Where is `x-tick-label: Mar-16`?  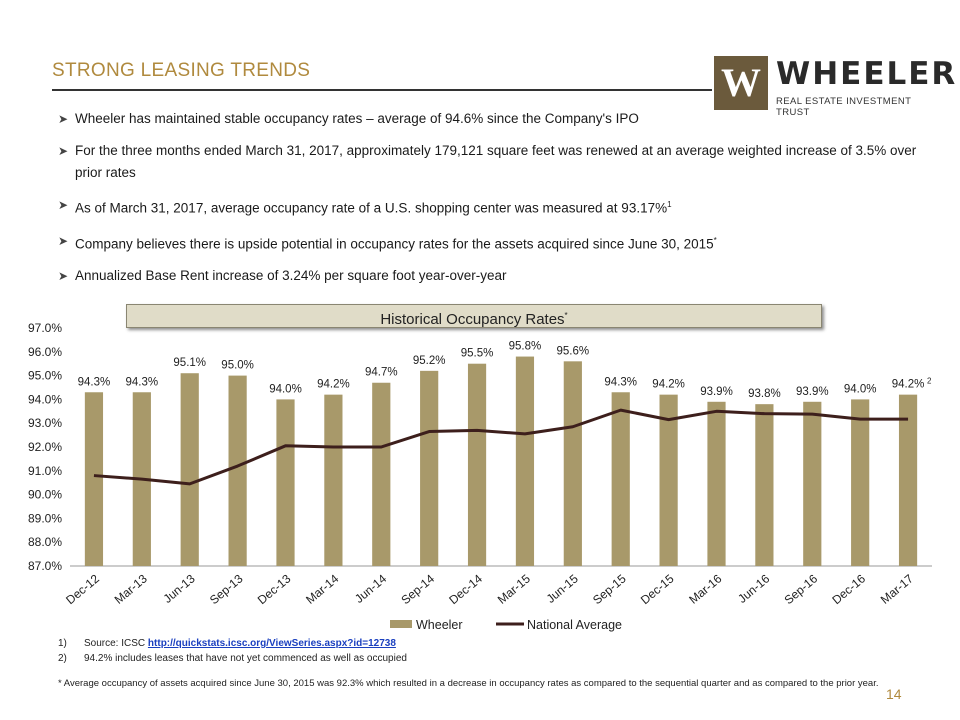 x-tick-label: Mar-16 is located at coordinates (705, 588).